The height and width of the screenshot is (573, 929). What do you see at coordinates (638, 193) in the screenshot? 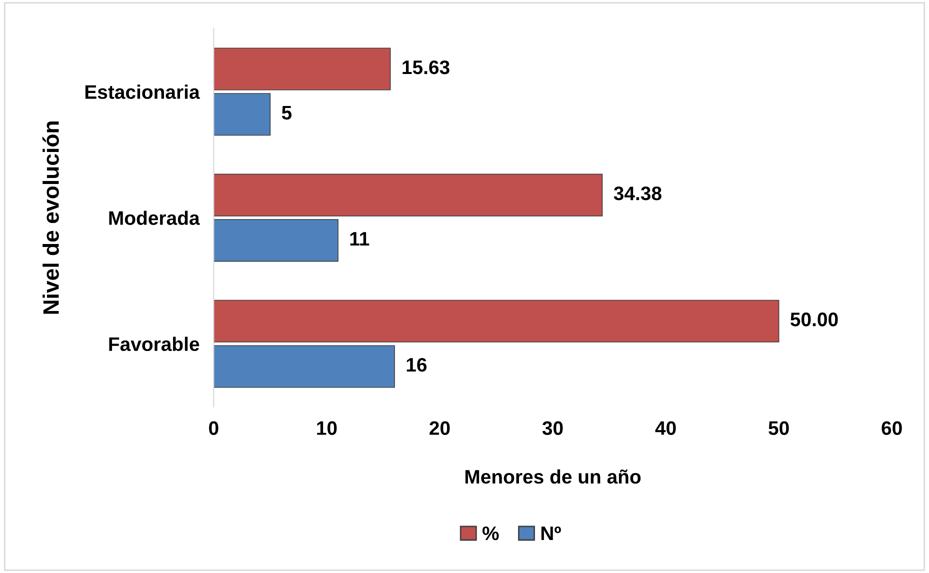
I see `data-label: 34.38` at bounding box center [638, 193].